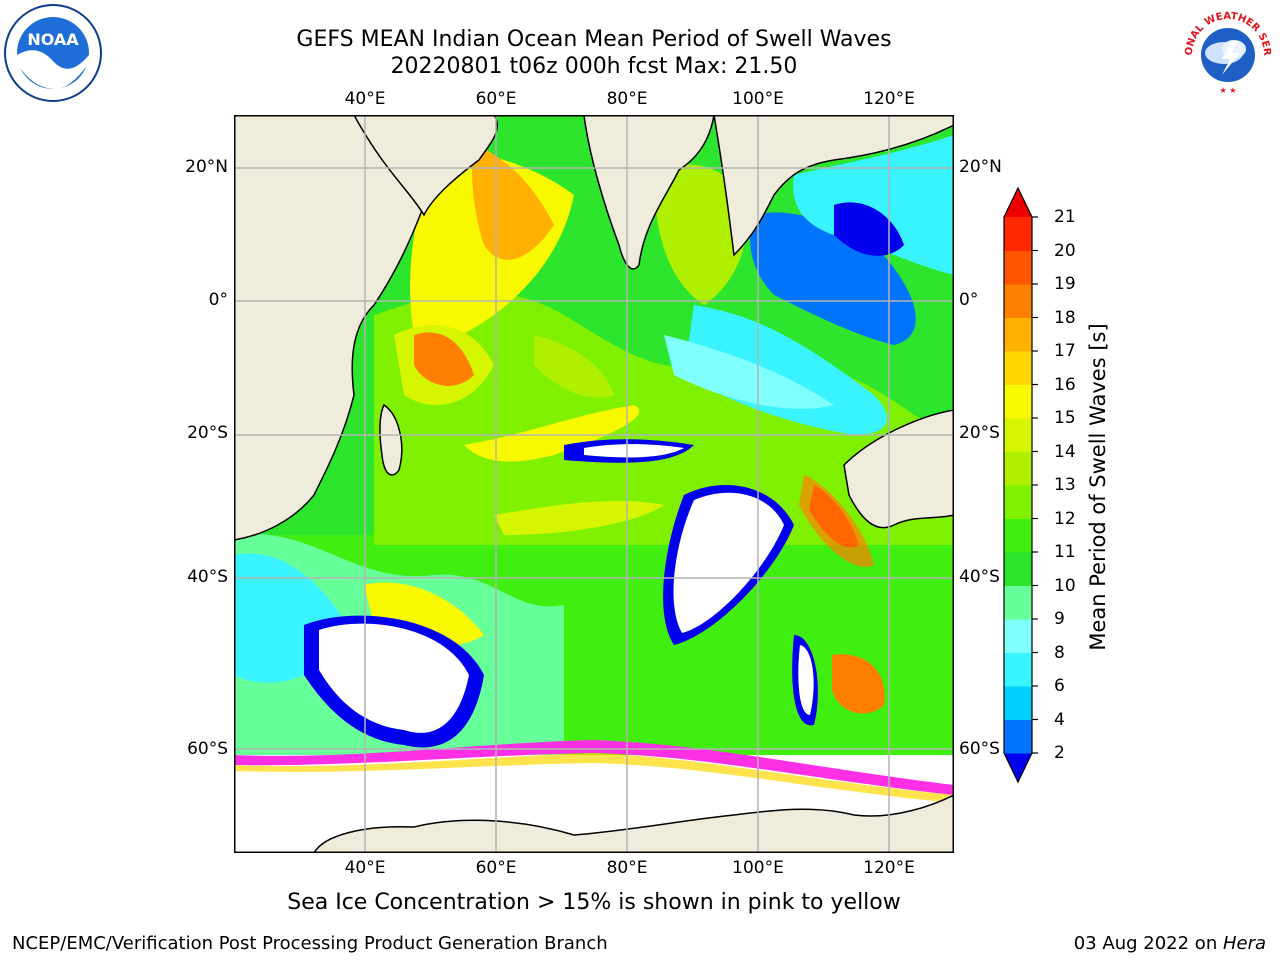 The image size is (1280, 960). Describe the element at coordinates (1065, 418) in the screenshot. I see `colorbar-tick-label: 15` at that location.